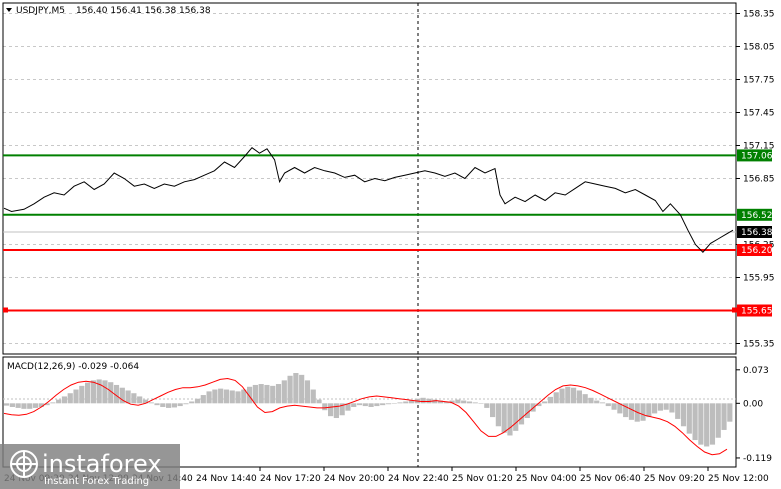 Image resolution: width=781 pixels, height=489 pixels. What do you see at coordinates (759, 345) in the screenshot?
I see `price-tick-label: 155.35` at bounding box center [759, 345].